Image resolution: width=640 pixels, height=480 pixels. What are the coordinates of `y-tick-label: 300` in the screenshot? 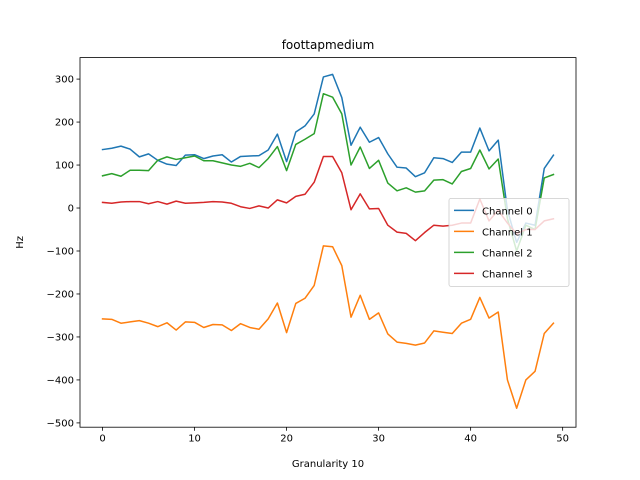 It's located at (64, 80).